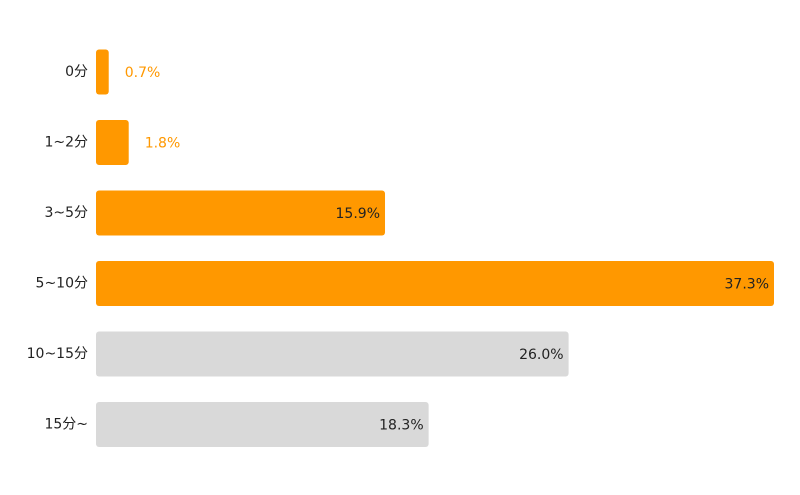  What do you see at coordinates (401, 426) in the screenshot?
I see `value-label: 18.3%` at bounding box center [401, 426].